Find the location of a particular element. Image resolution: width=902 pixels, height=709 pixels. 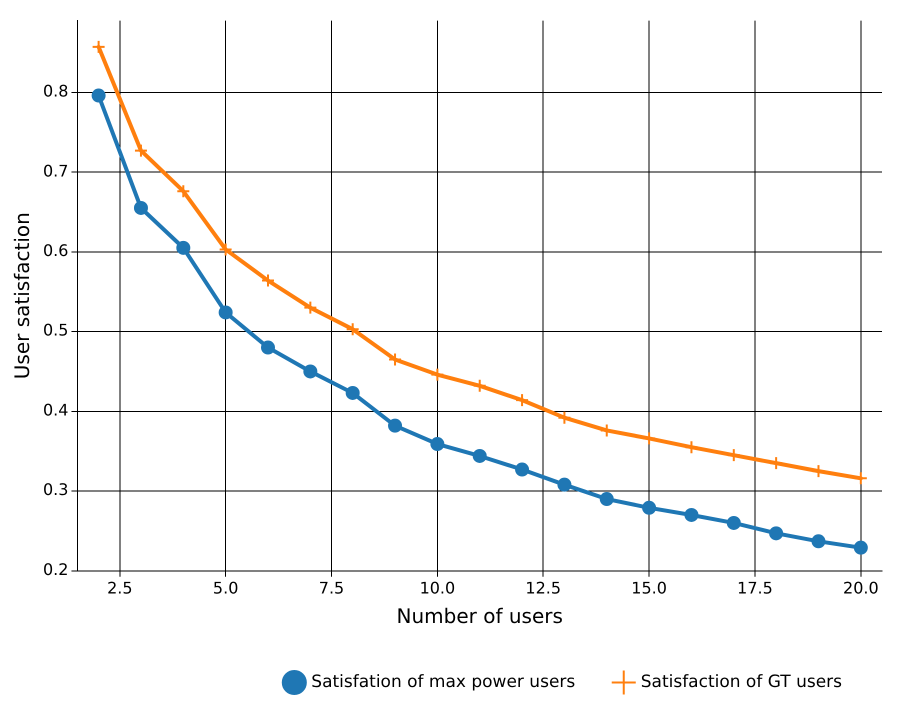

x-tick-label: 15.0 is located at coordinates (649, 588).